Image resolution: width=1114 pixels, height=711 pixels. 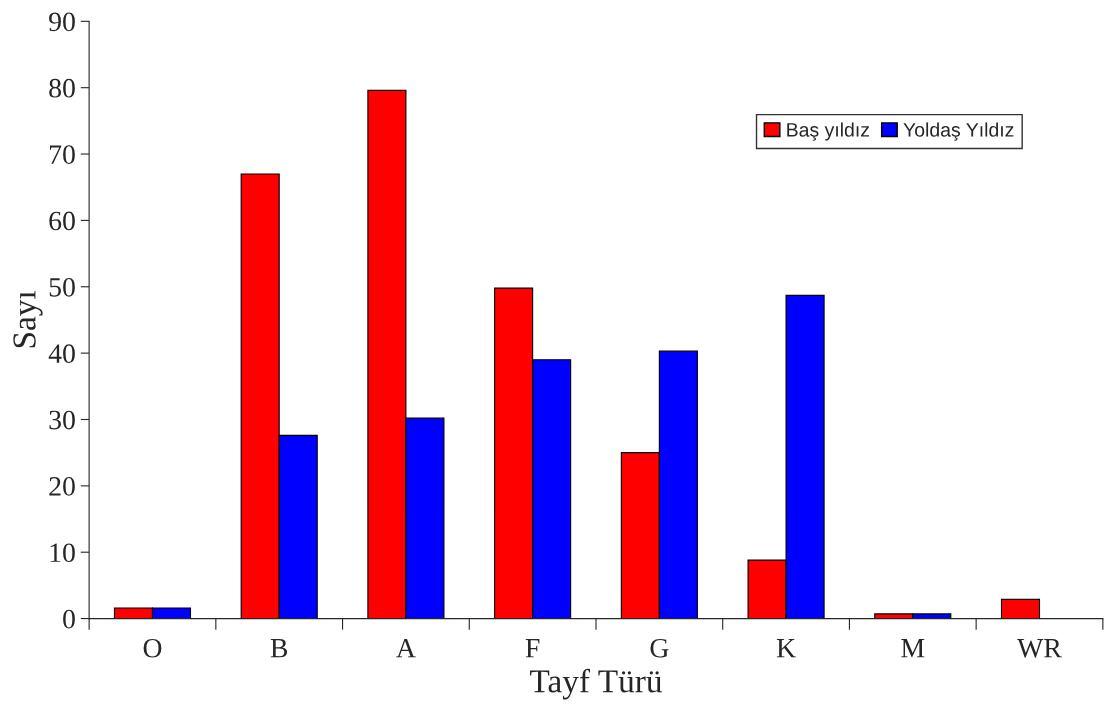 I want to click on x-tick-label: F, so click(x=532, y=648).